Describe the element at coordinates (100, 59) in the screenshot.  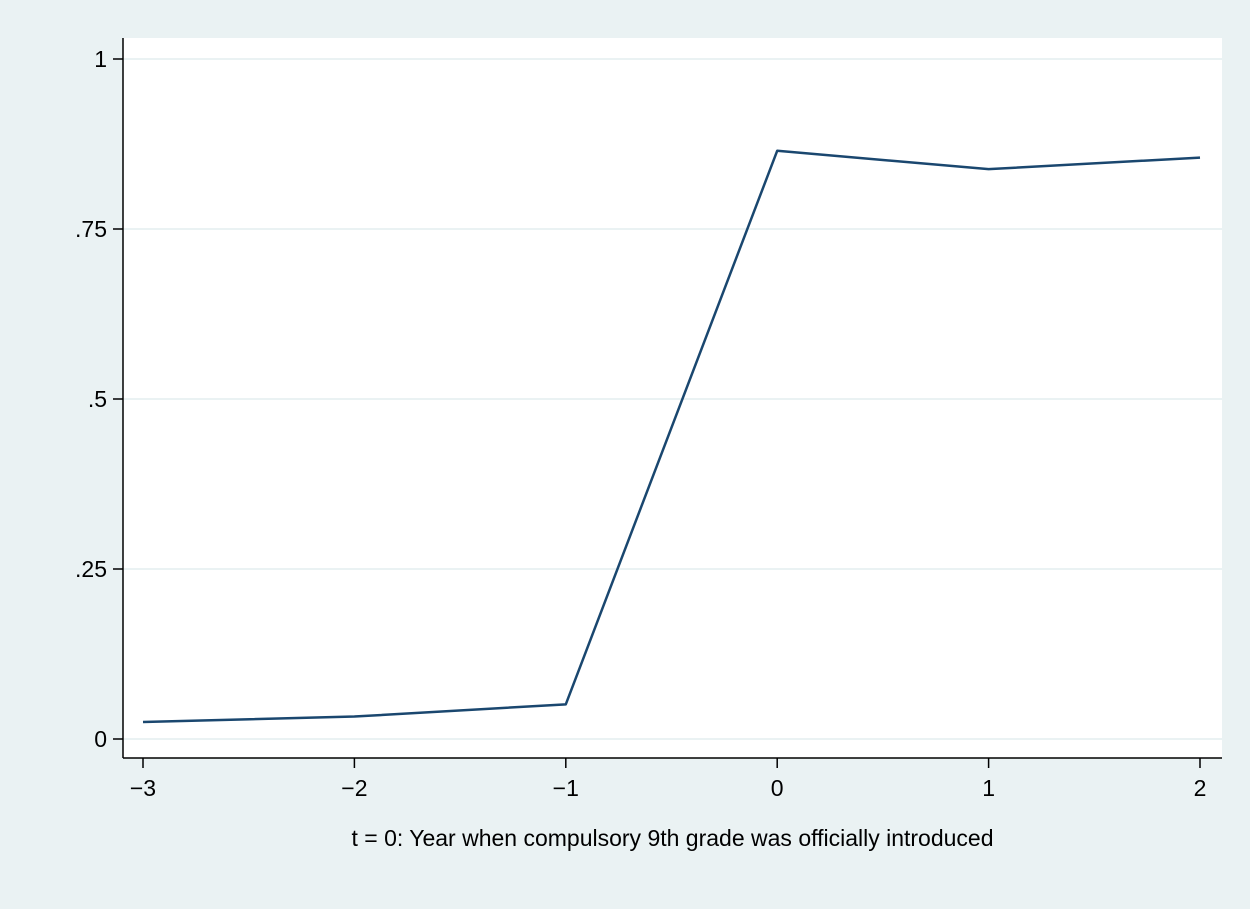
I see `y-tick-label: 1` at that location.